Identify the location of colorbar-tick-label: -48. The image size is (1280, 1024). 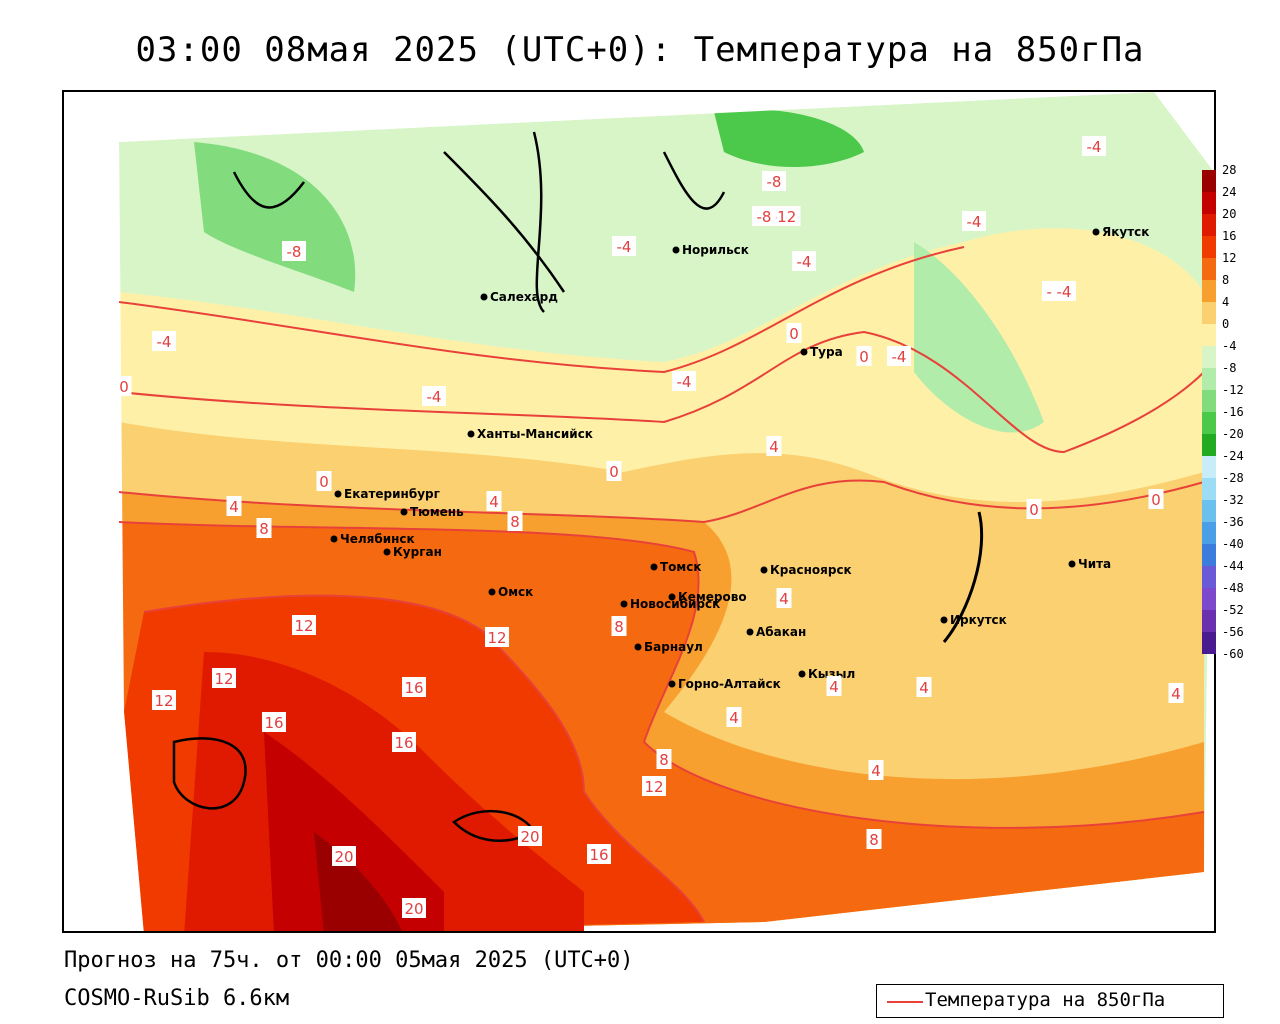
(1233, 588).